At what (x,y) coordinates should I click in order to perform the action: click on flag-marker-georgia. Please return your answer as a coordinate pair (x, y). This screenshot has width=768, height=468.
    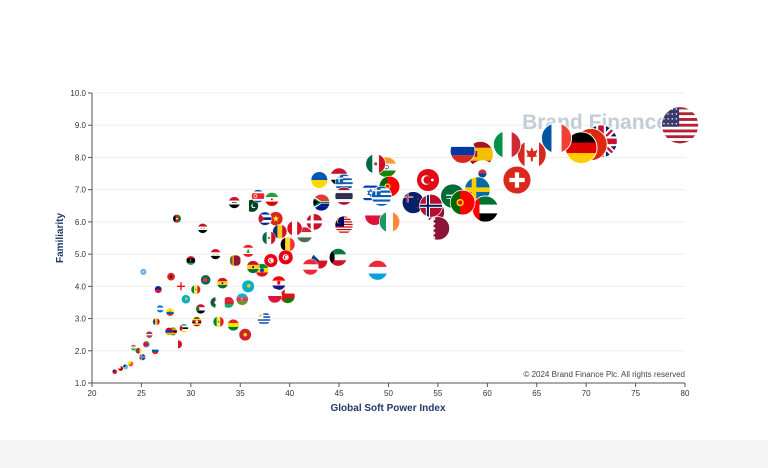
    Looking at the image, I should click on (181, 286).